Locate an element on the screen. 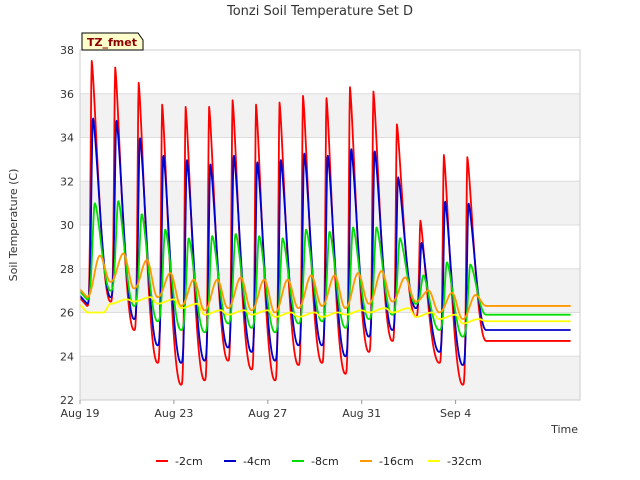  x-tick-label: Aug 23 is located at coordinates (173, 413).